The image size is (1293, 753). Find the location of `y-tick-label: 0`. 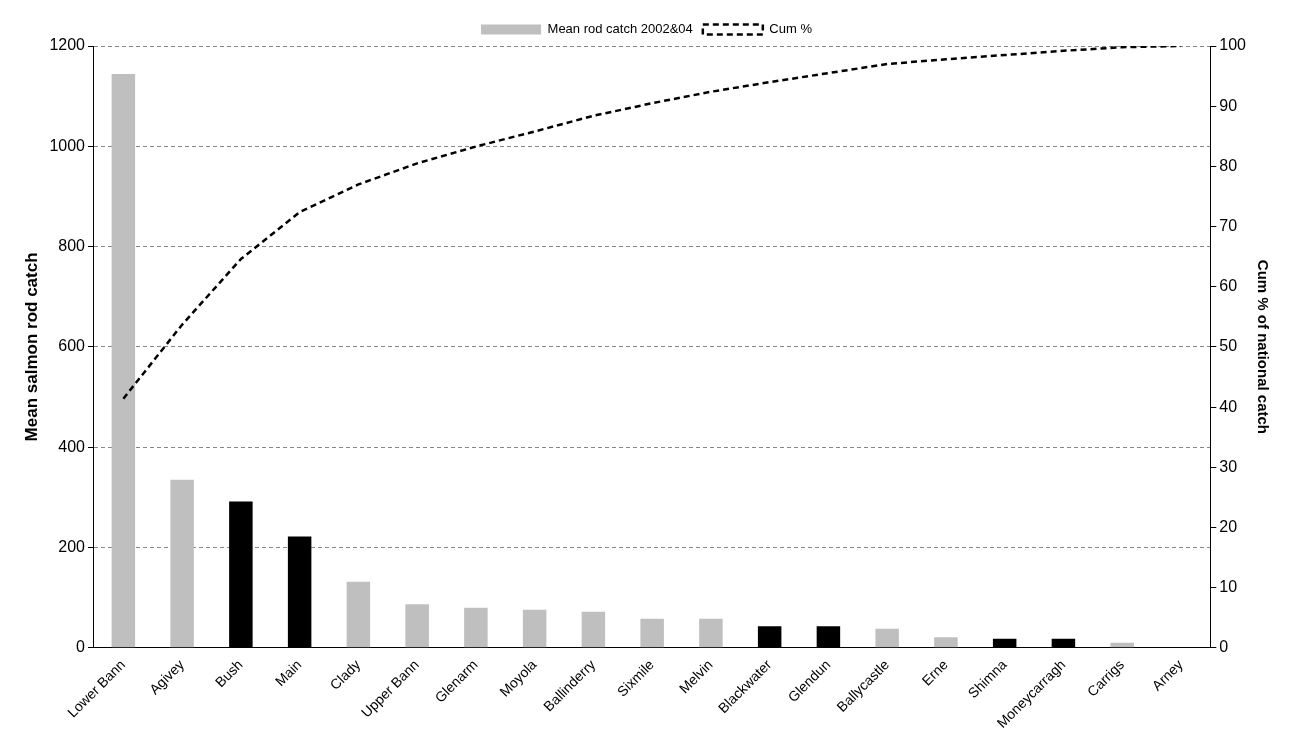

y-tick-label: 0 is located at coordinates (81, 647).